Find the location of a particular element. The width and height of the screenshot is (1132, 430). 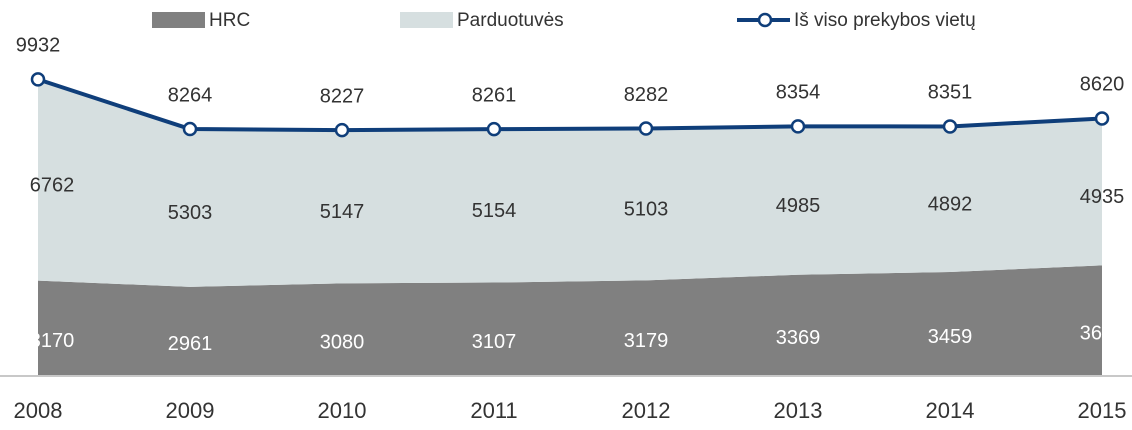

data-label: 3369 is located at coordinates (798, 338).